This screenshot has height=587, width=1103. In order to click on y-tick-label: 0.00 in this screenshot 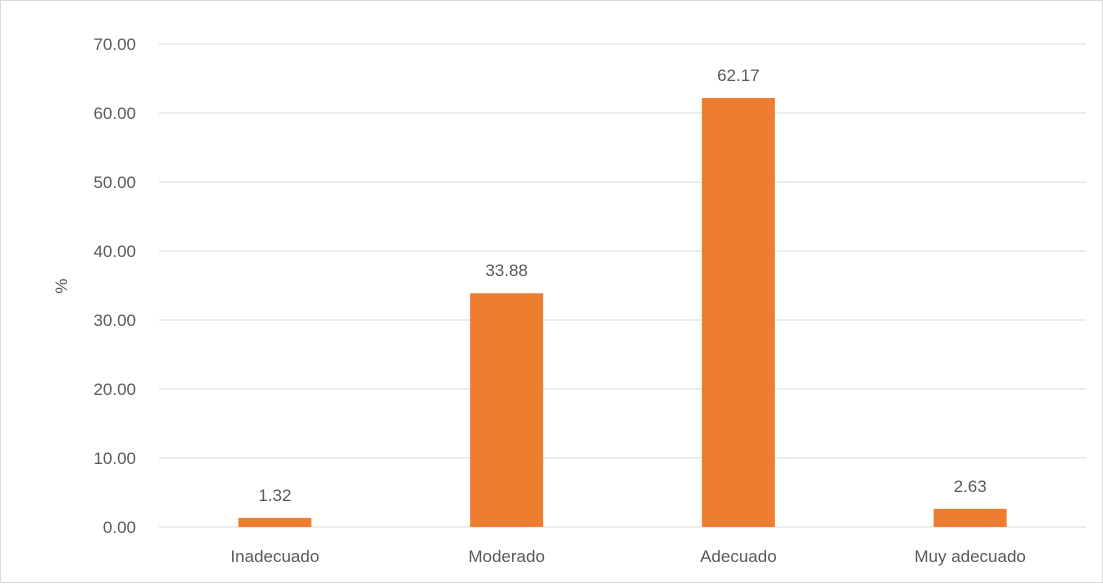, I will do `click(119, 527)`.